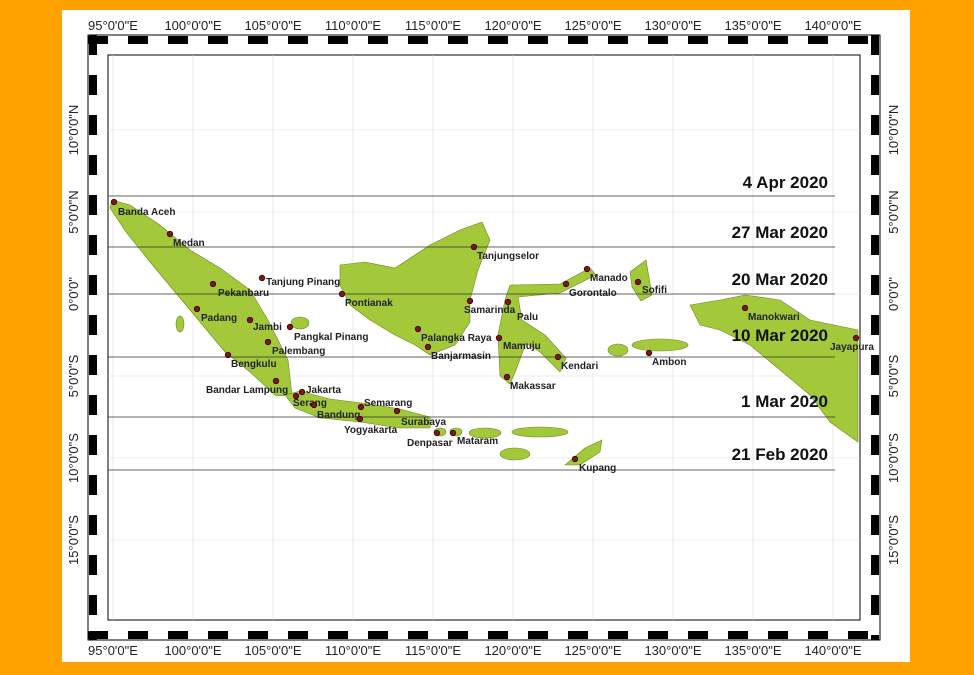  I want to click on lat-label-left: 15°0'0"S, so click(73, 540).